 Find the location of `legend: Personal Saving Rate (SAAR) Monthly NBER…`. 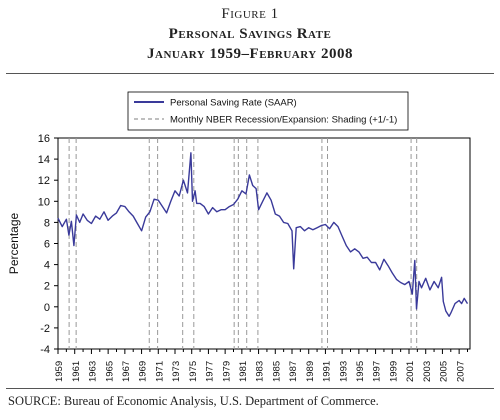

legend: Personal Saving Rate (SAAR) Monthly NBER… is located at coordinates (268, 111).